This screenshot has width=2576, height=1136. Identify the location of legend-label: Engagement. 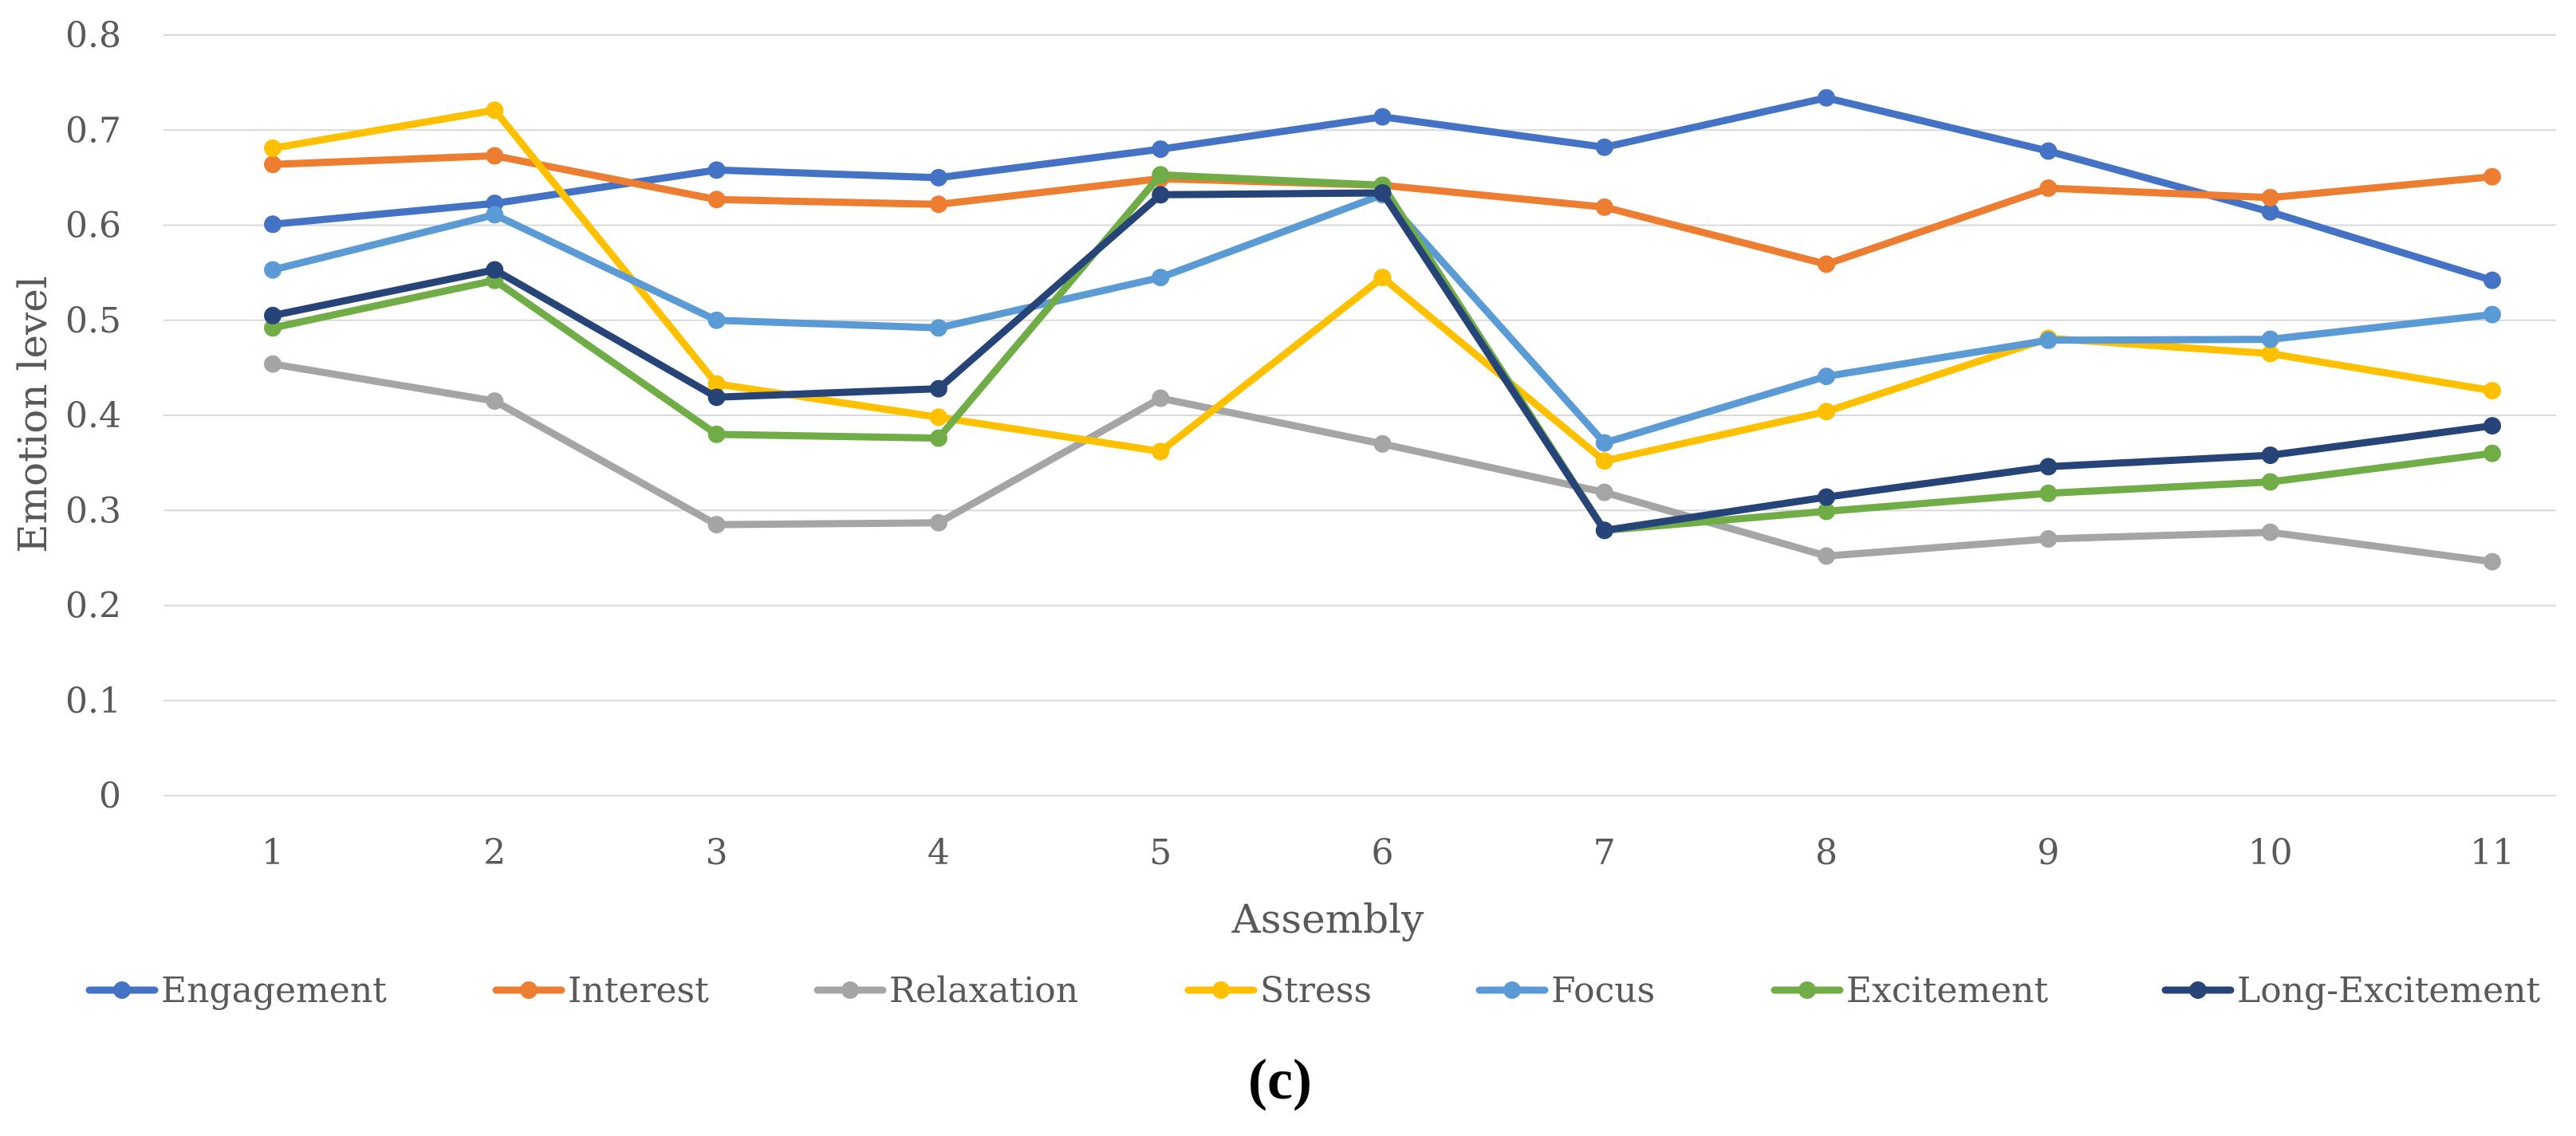
(274, 990).